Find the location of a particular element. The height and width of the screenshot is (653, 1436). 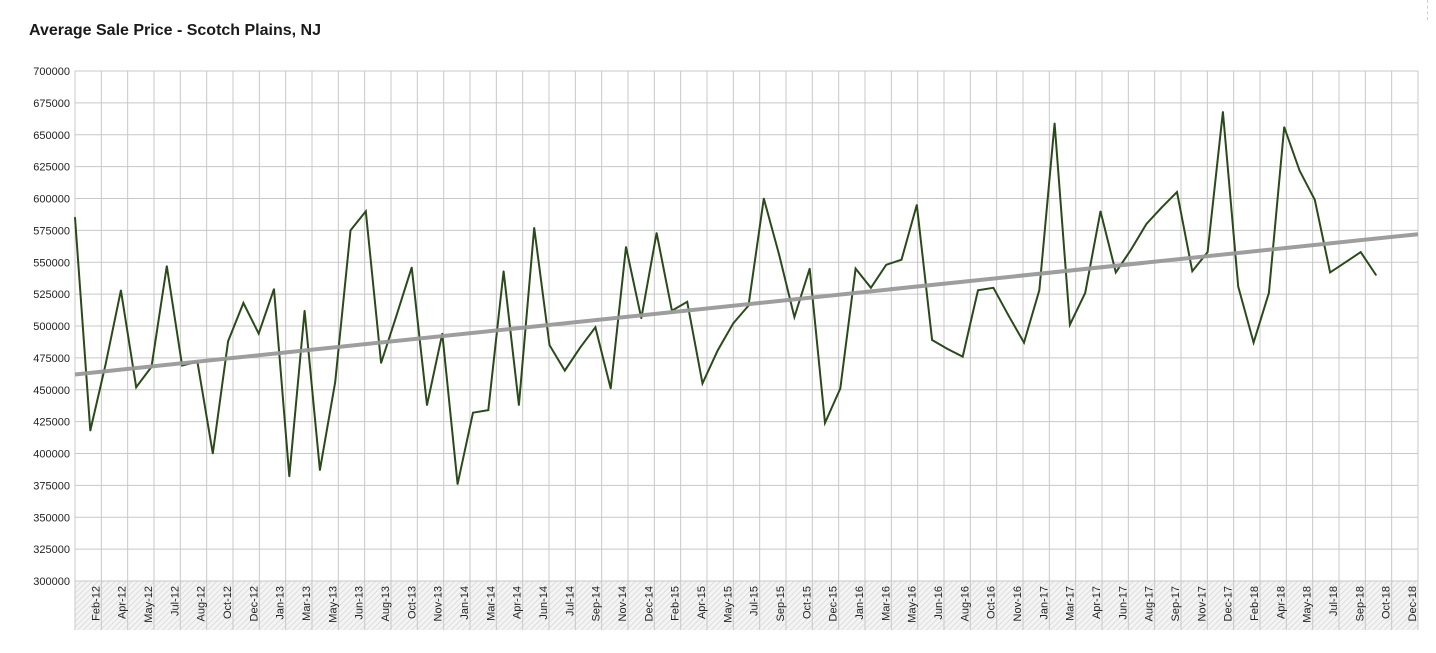

x-tick-label: Apr-14 is located at coordinates (518, 602).